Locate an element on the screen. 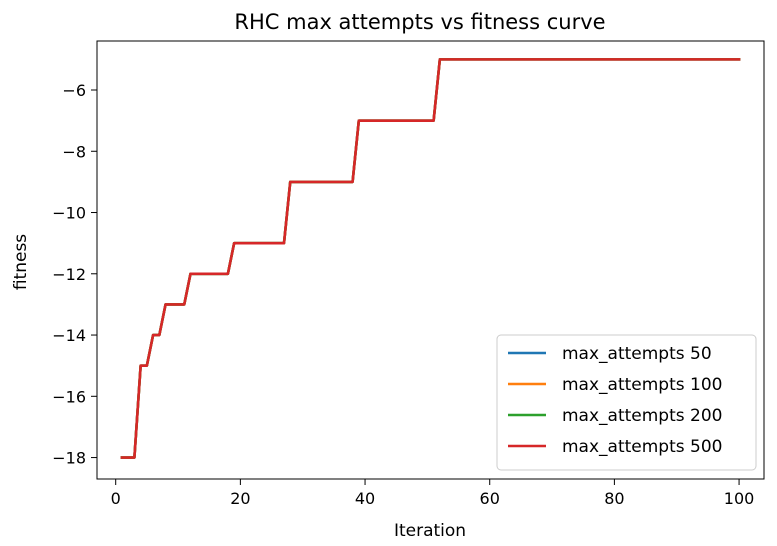  y-axis-label: fitness is located at coordinates (21, 262).